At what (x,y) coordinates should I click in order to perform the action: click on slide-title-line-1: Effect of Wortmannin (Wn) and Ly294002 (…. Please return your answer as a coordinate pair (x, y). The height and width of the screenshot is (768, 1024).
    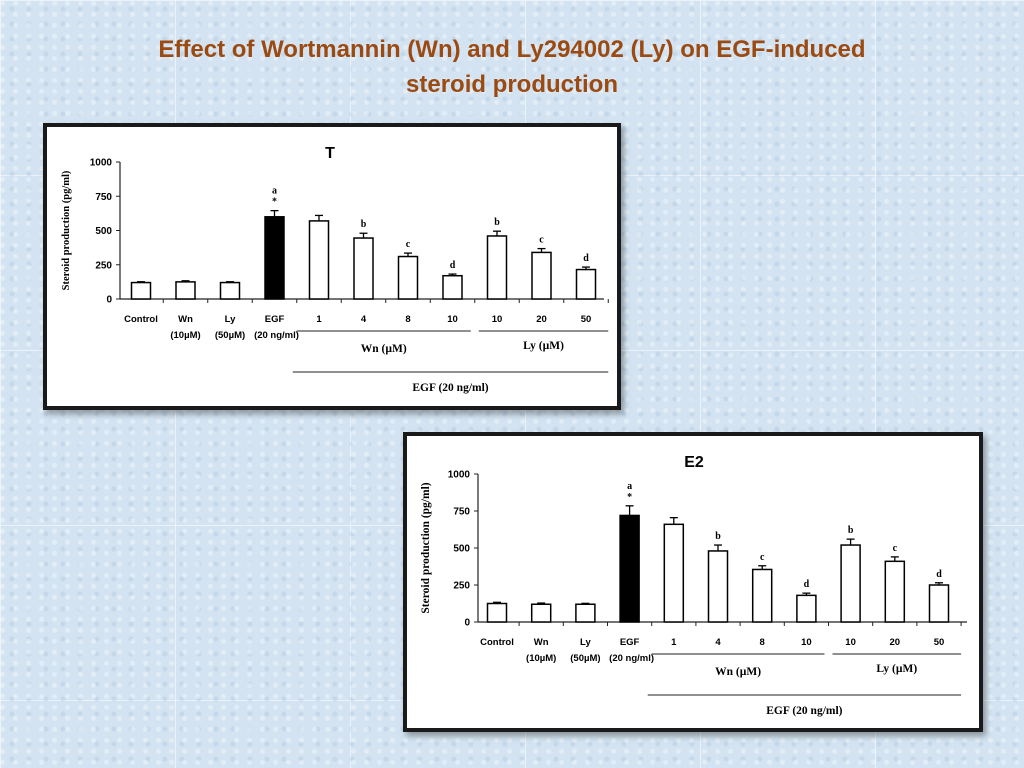
    Looking at the image, I should click on (512, 49).